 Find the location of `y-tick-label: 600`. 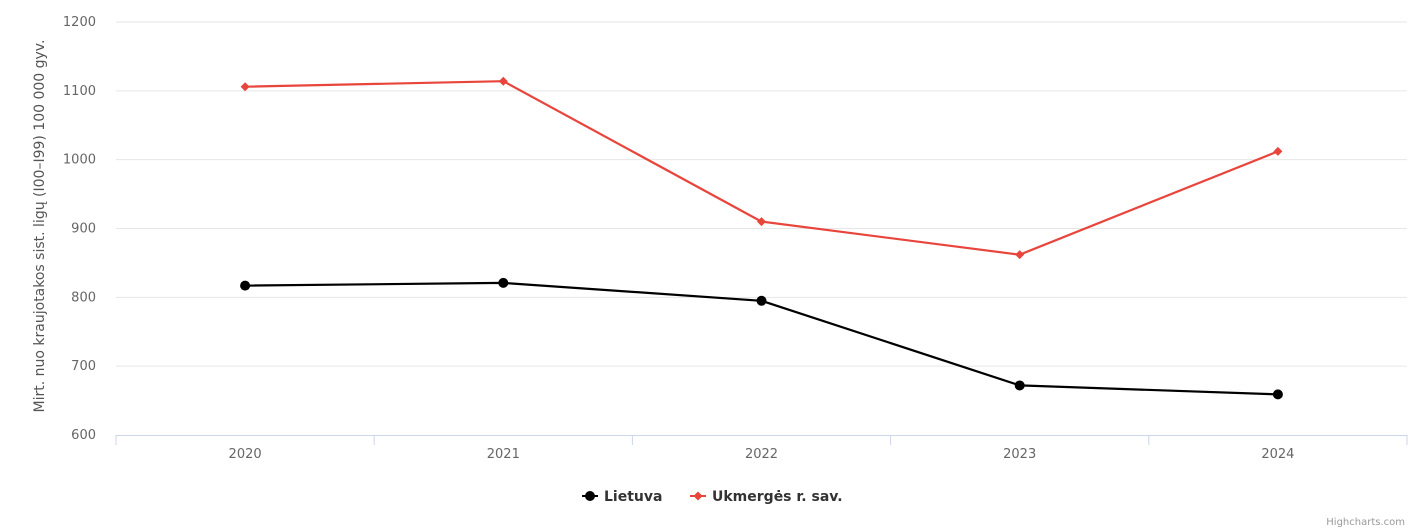

y-tick-label: 600 is located at coordinates (83, 435).